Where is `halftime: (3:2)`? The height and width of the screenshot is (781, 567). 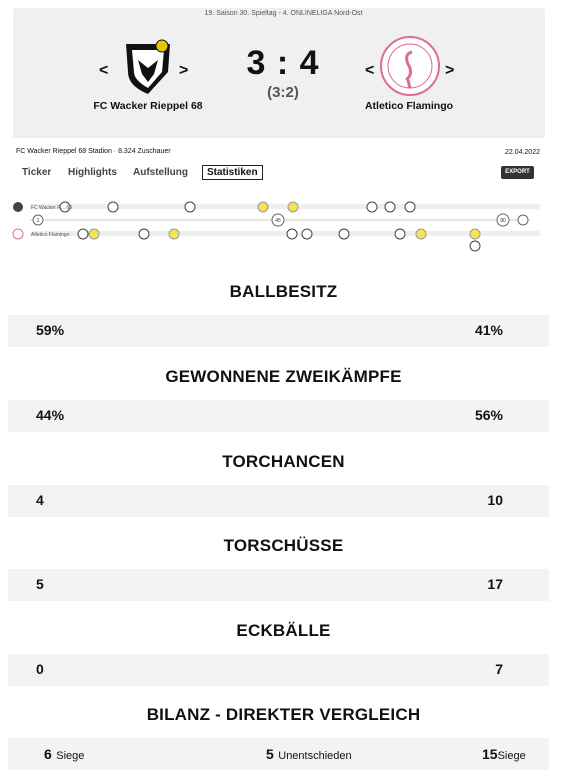 halftime: (3:2) is located at coordinates (283, 92).